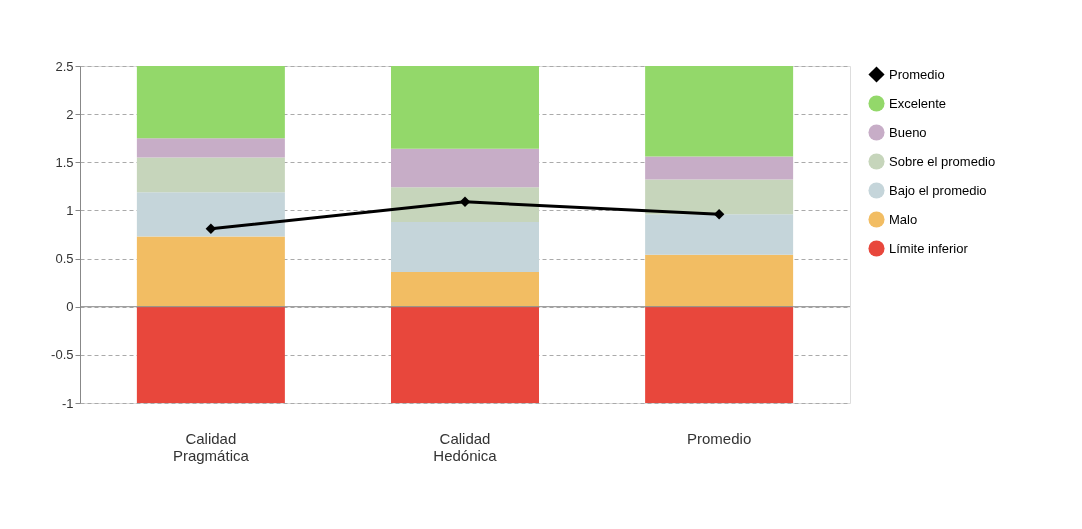  Describe the element at coordinates (465, 446) in the screenshot. I see `x-tick-label: Calidad Hedónica` at that location.